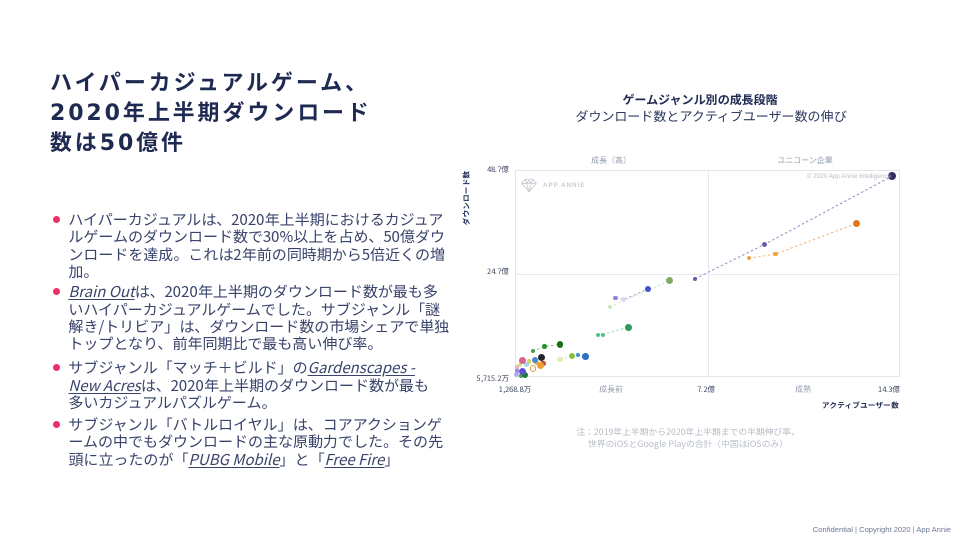  I want to click on chart-copyright: © 2020 App Annie Intelligence, so click(848, 176).